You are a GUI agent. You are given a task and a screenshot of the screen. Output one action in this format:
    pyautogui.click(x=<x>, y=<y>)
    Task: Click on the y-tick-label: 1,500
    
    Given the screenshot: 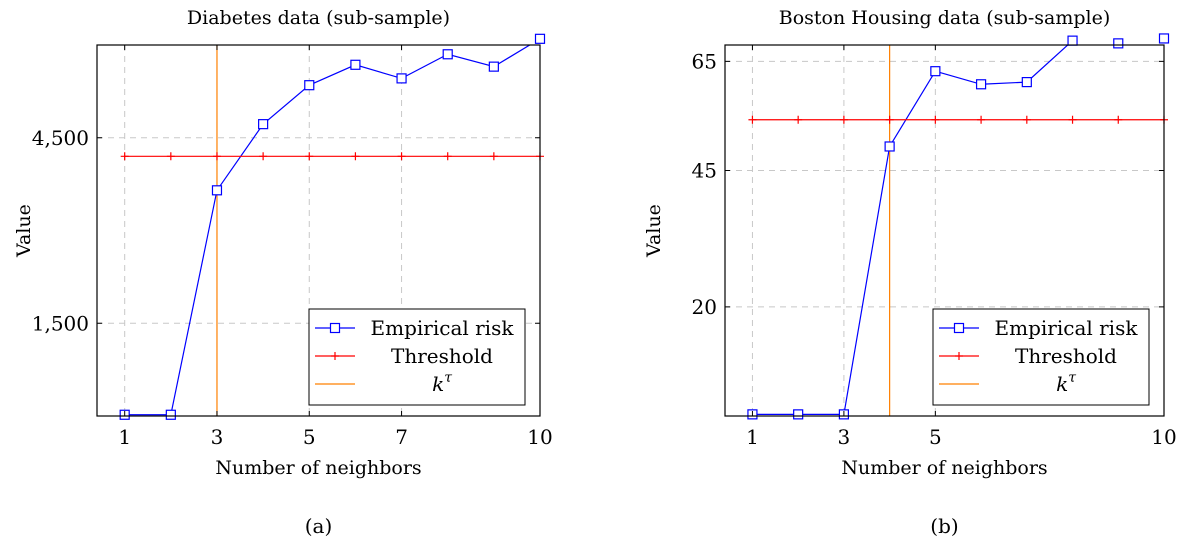 What is the action you would take?
    pyautogui.click(x=60, y=323)
    